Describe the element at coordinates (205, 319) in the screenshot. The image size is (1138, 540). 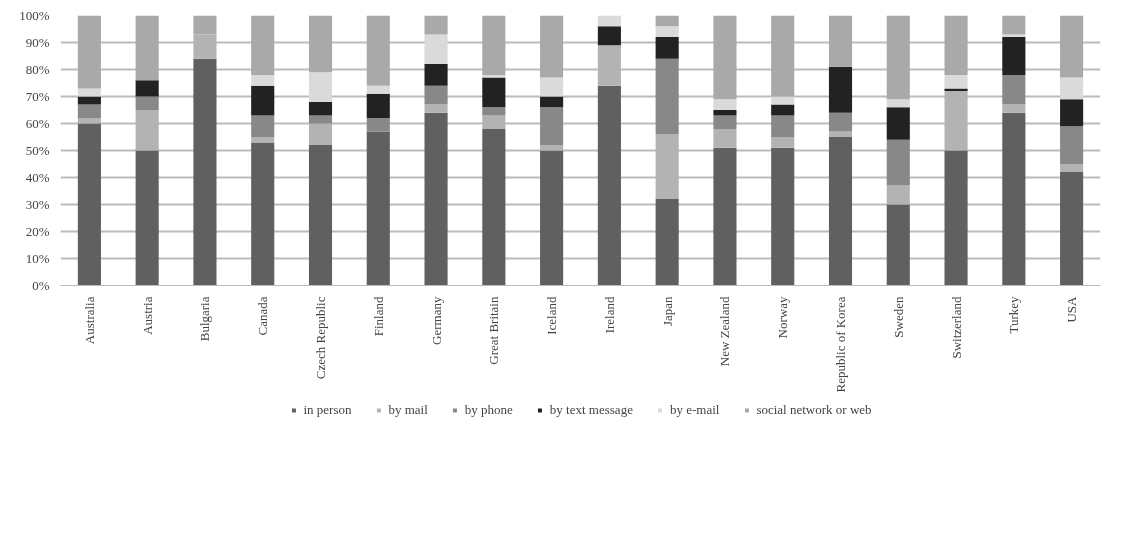
I see `x-tick-label: Bulgaria` at that location.